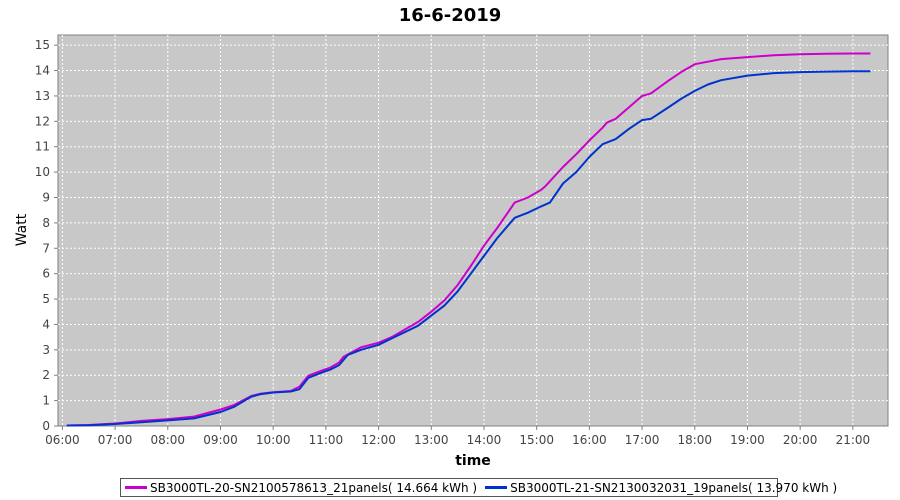 The width and height of the screenshot is (900, 500). What do you see at coordinates (536, 440) in the screenshot?
I see `x-tick-label: 15:00` at bounding box center [536, 440].